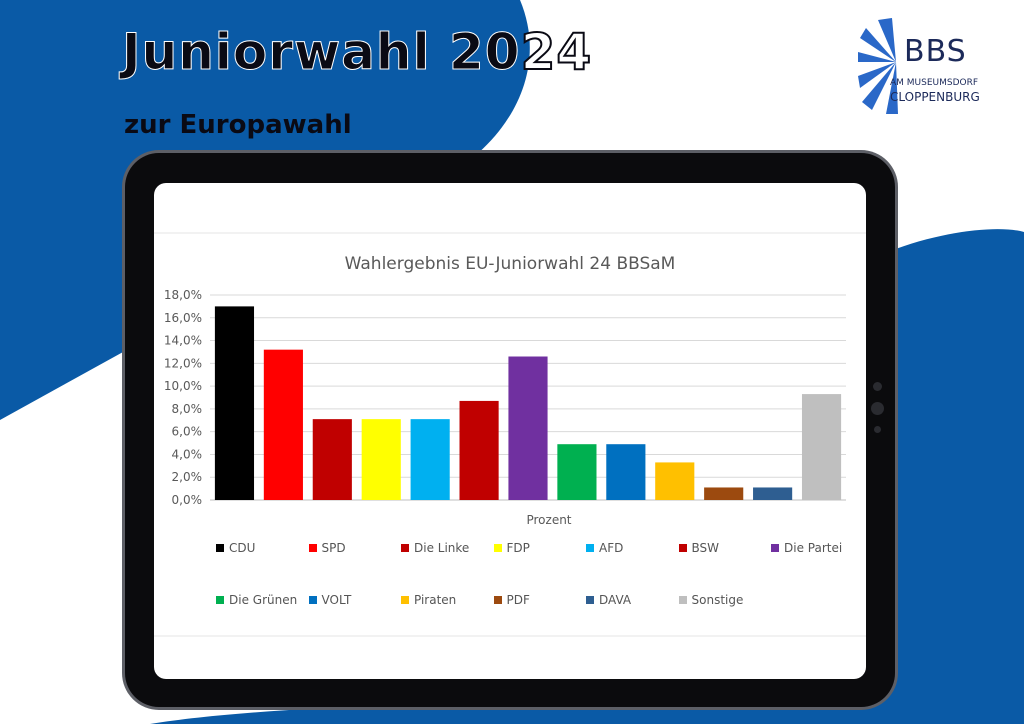 This screenshot has height=724, width=1024. What do you see at coordinates (821, 447) in the screenshot?
I see `bar-sonstige` at bounding box center [821, 447].